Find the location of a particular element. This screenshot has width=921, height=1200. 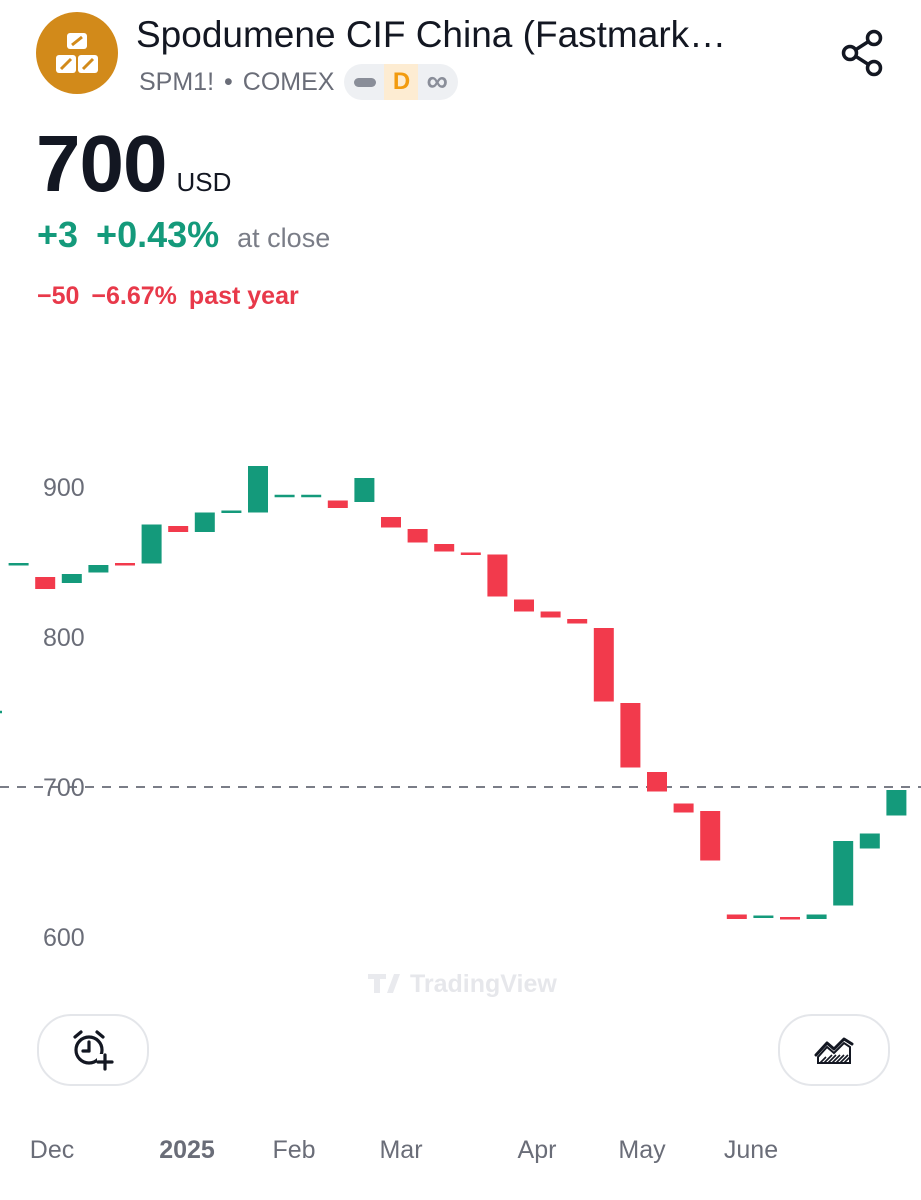

price-block: 700 USD is located at coordinates (133, 164).